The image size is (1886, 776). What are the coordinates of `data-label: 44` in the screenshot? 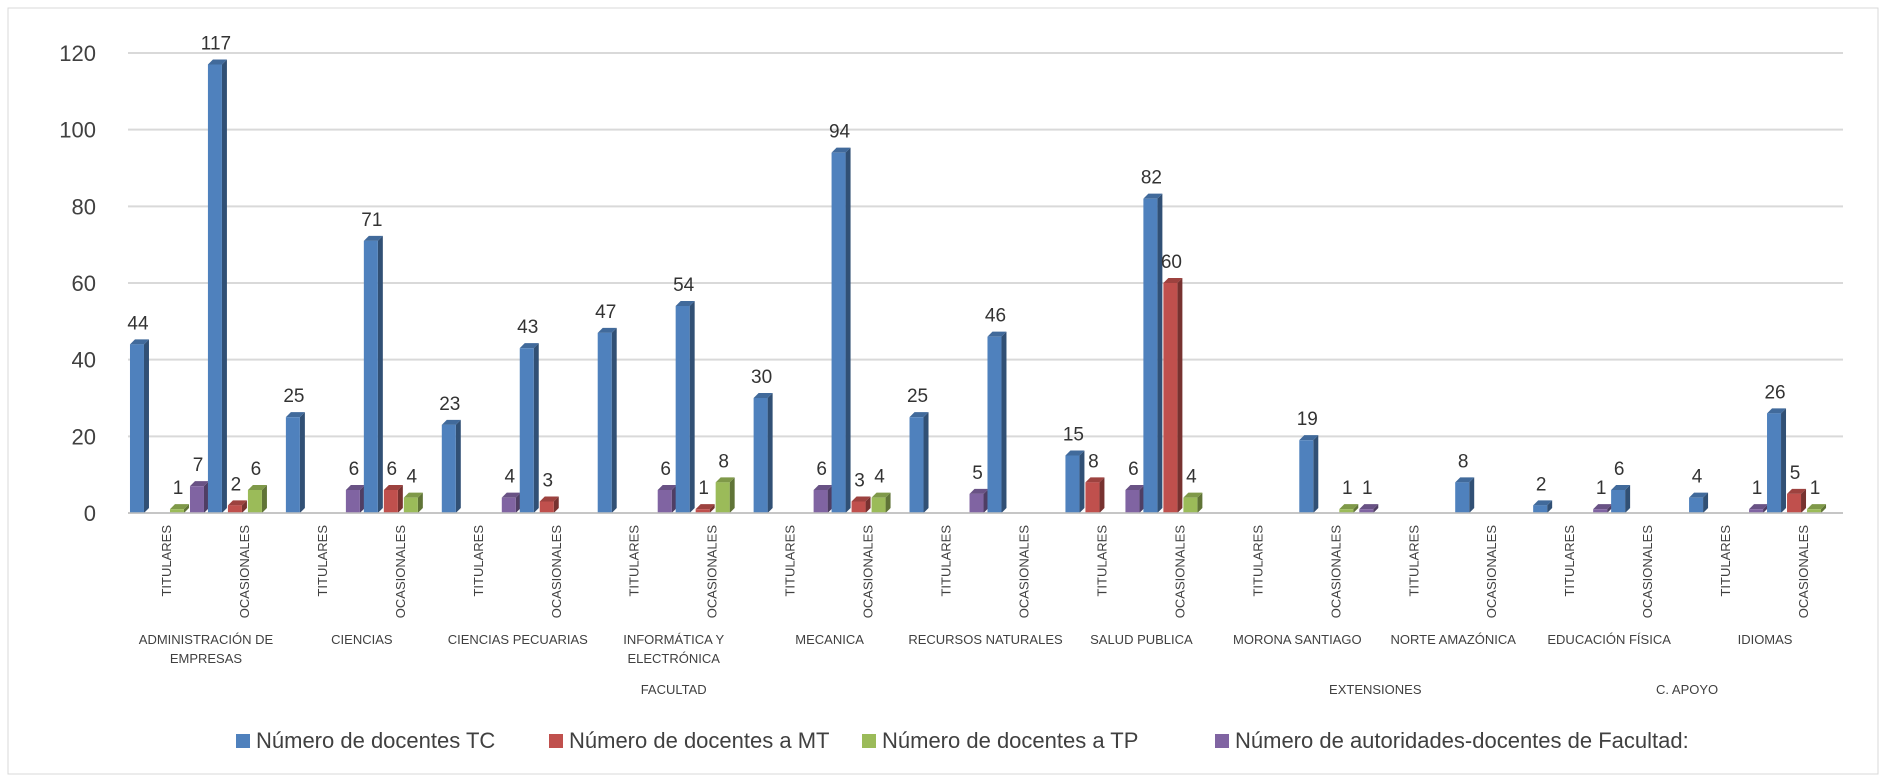 It's located at (138, 323).